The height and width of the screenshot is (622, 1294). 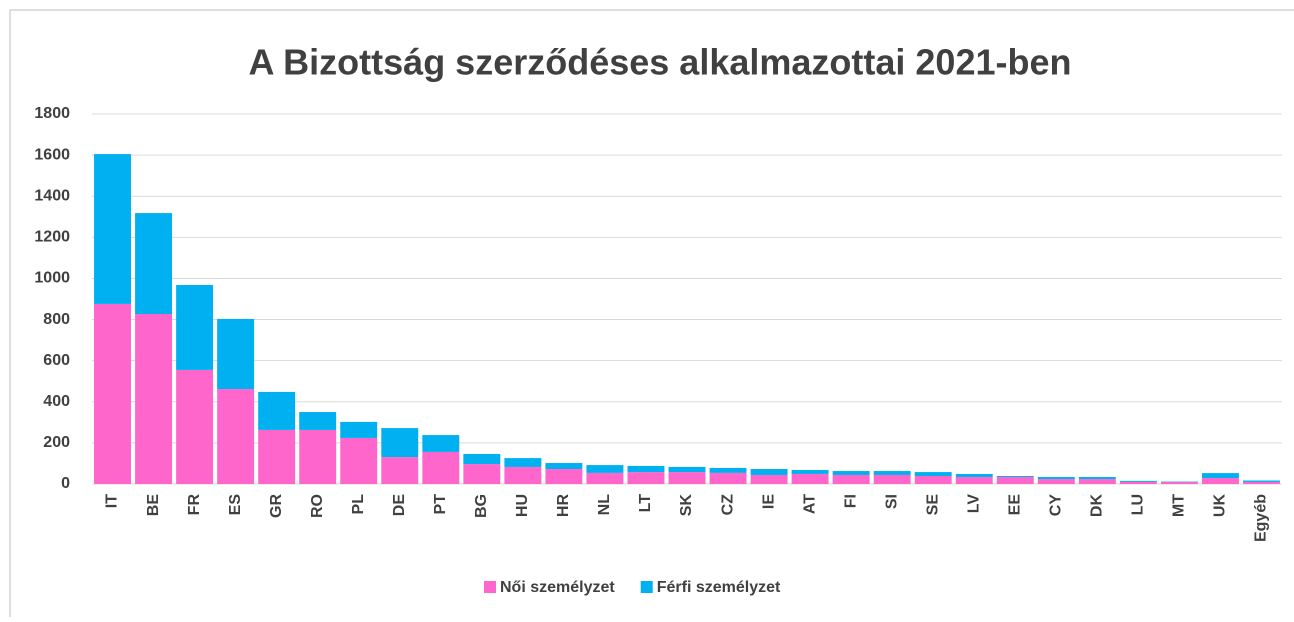 What do you see at coordinates (1220, 506) in the screenshot?
I see `x-tick-label: UK` at bounding box center [1220, 506].